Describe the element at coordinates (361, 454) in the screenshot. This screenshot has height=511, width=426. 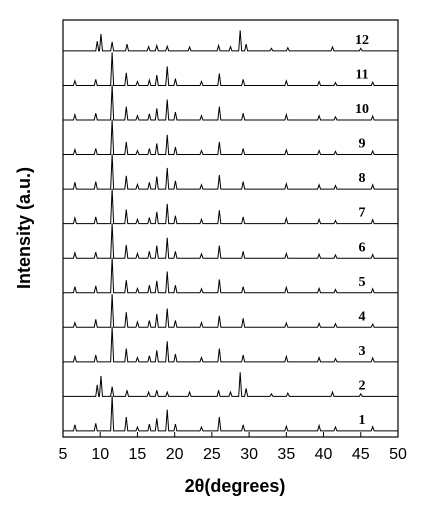
I see `x-tick-label: 45` at that location.